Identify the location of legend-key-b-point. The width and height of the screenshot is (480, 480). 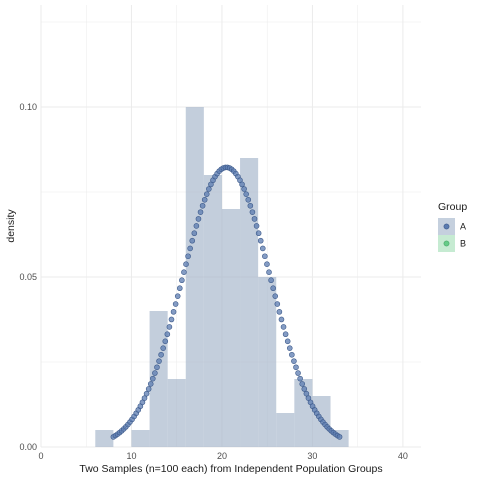
(446, 243).